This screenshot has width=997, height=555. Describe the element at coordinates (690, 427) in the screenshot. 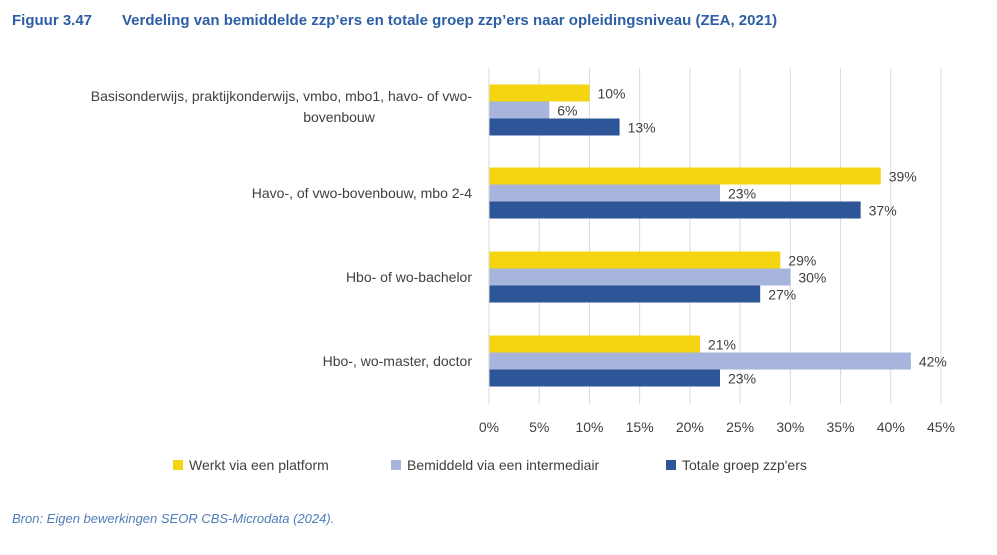

I see `x-tick-label: 20%` at that location.